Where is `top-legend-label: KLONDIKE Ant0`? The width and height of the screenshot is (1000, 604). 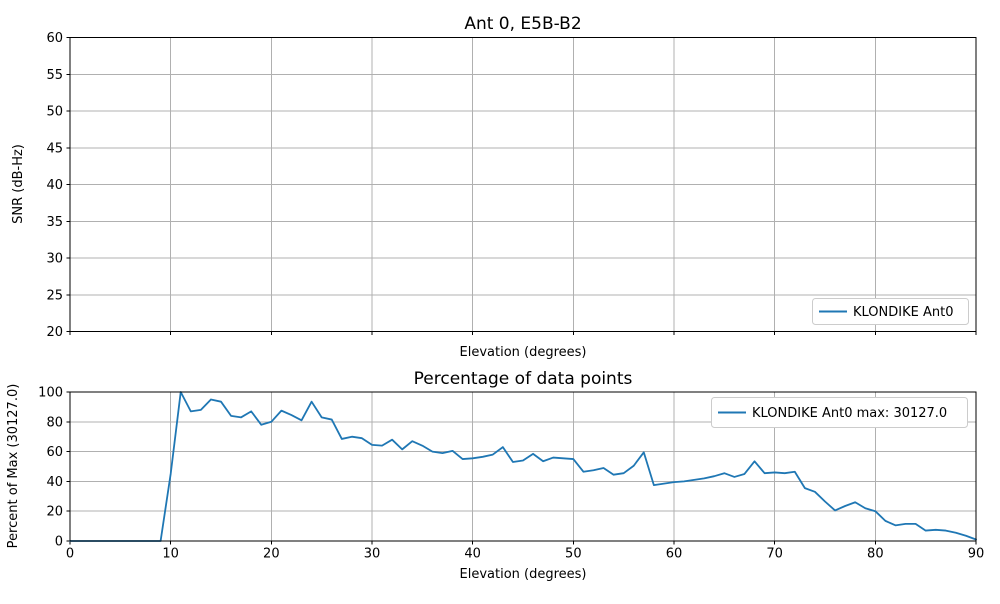 top-legend-label: KLONDIKE Ant0 is located at coordinates (903, 312).